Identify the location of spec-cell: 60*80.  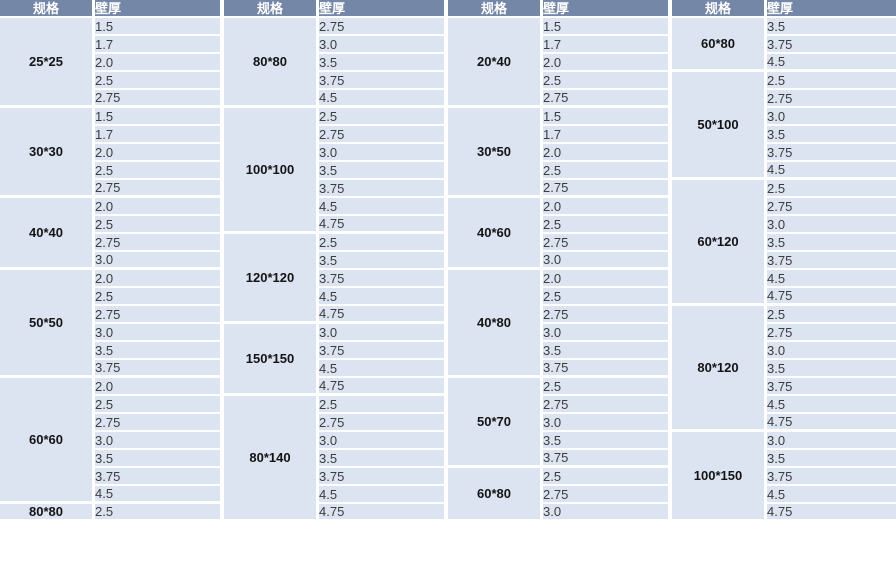
(719, 45).